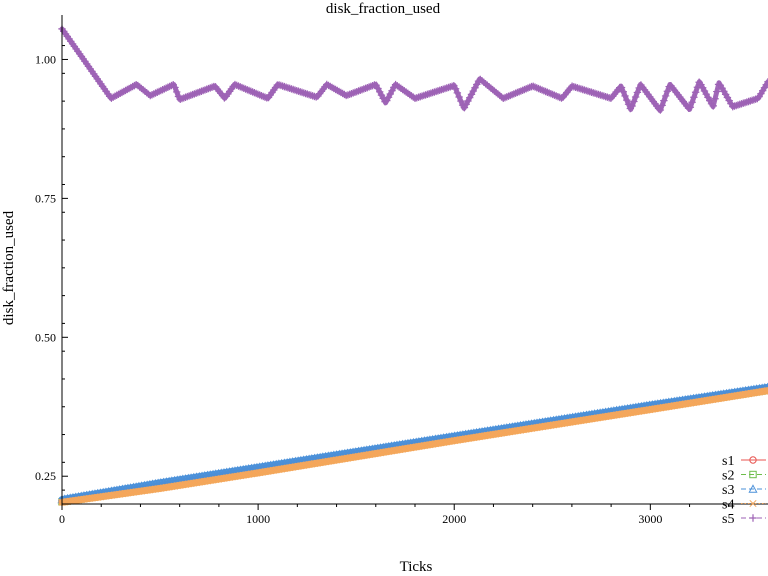  Describe the element at coordinates (45, 198) in the screenshot. I see `y-tick-label: 0.75` at that location.